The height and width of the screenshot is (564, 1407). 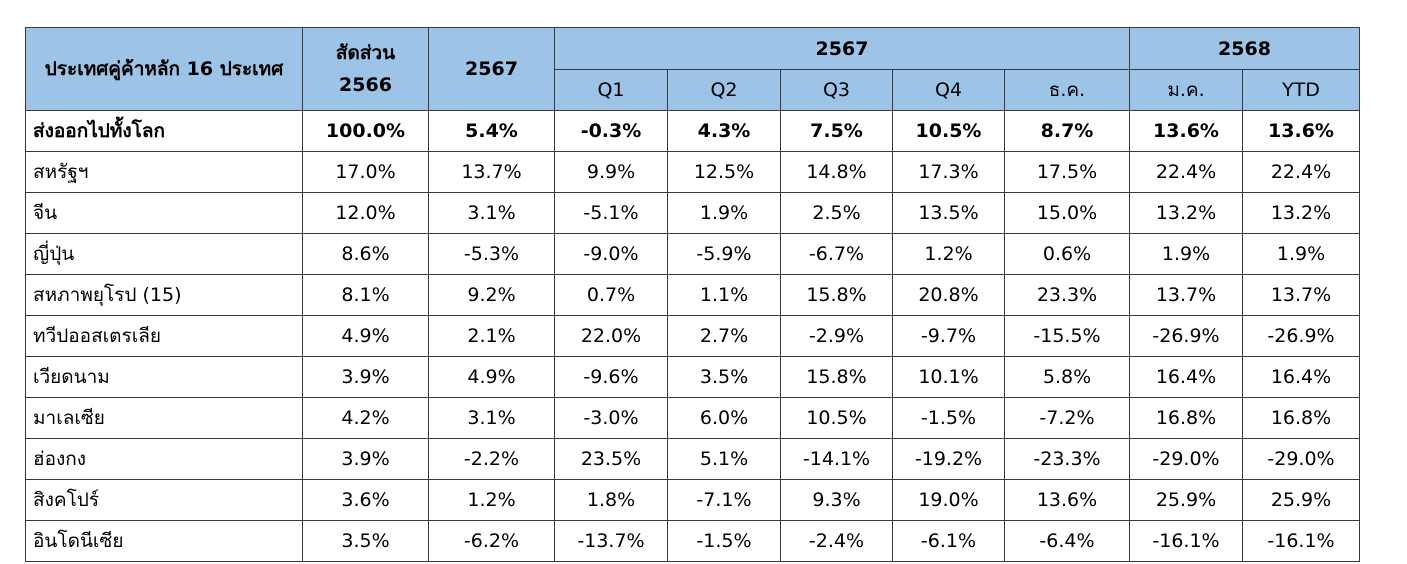 I want to click on cell-q4: -6.1%, so click(x=948, y=541).